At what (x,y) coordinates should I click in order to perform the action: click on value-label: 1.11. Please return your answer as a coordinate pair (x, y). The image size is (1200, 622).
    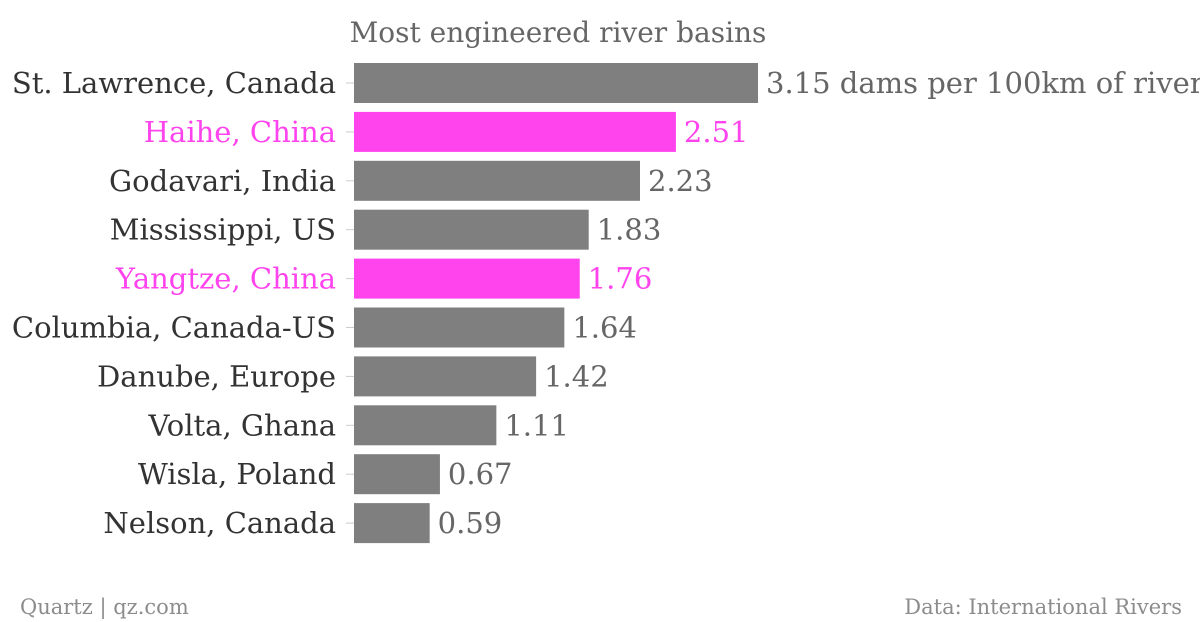
    Looking at the image, I should click on (536, 425).